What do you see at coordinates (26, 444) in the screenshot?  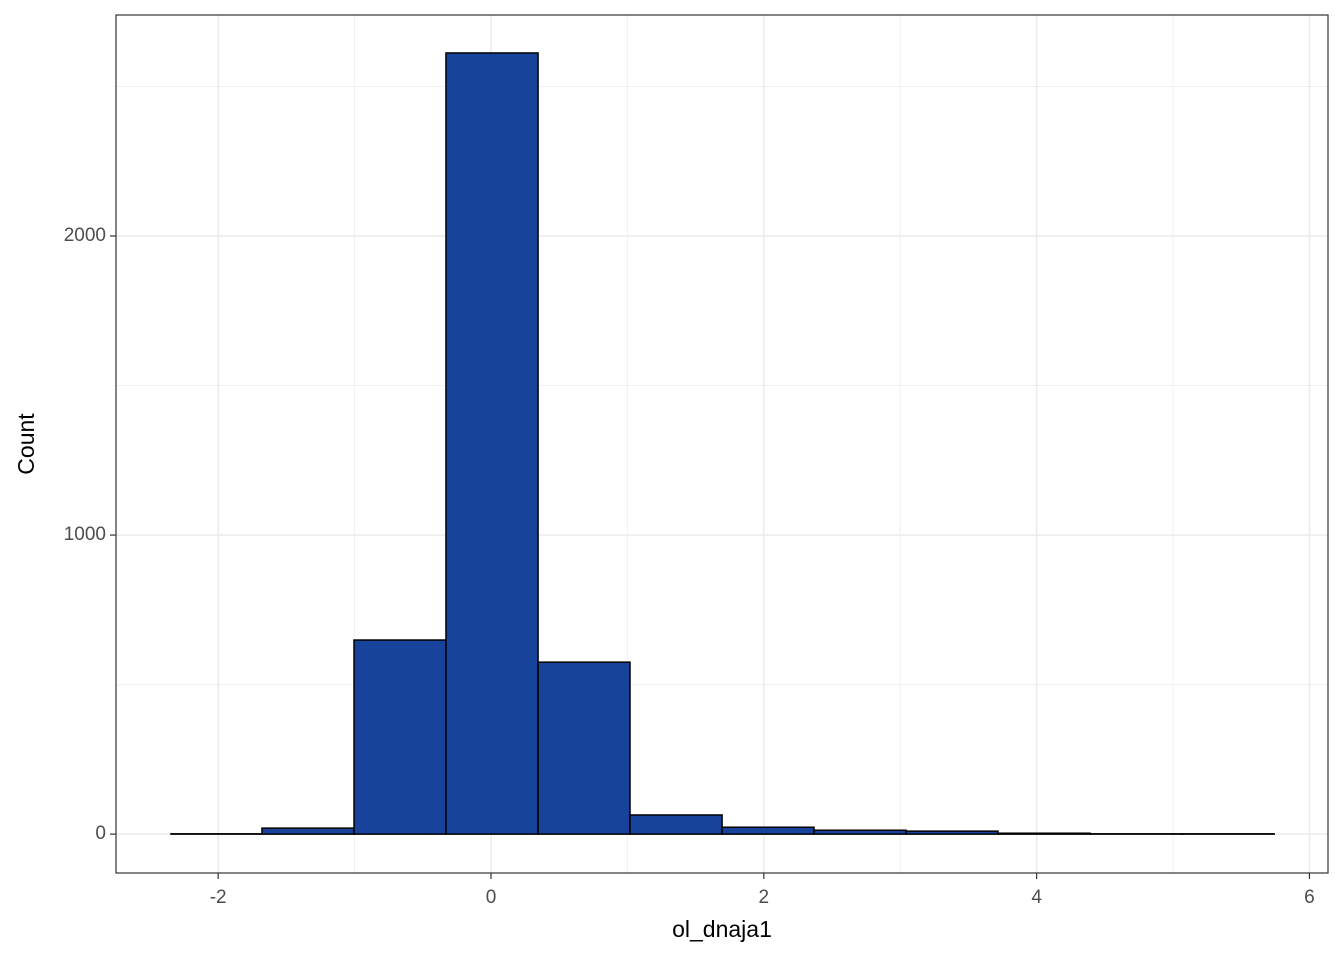 I see `y-axis-title: Count` at bounding box center [26, 444].